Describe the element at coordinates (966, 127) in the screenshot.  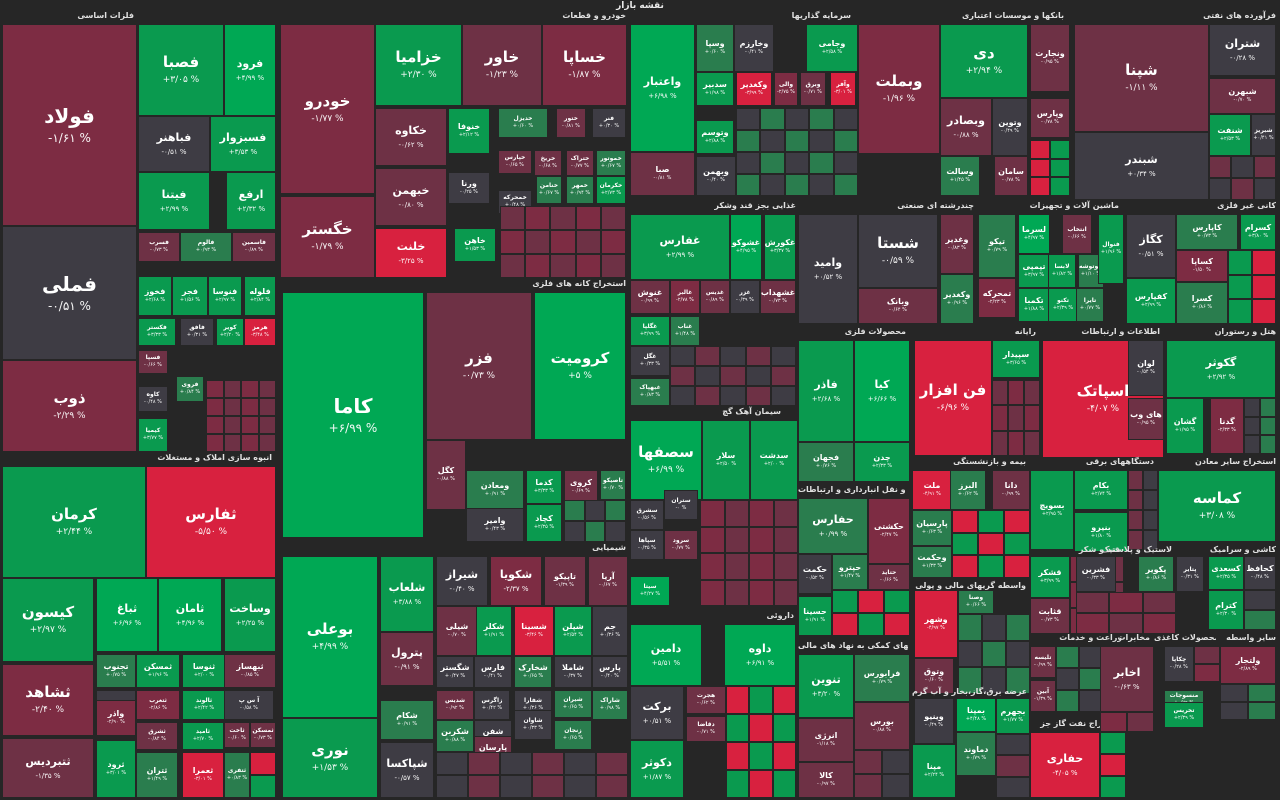
I see `stock-tile: وبصادر -۰/۸۸ %` at that location.